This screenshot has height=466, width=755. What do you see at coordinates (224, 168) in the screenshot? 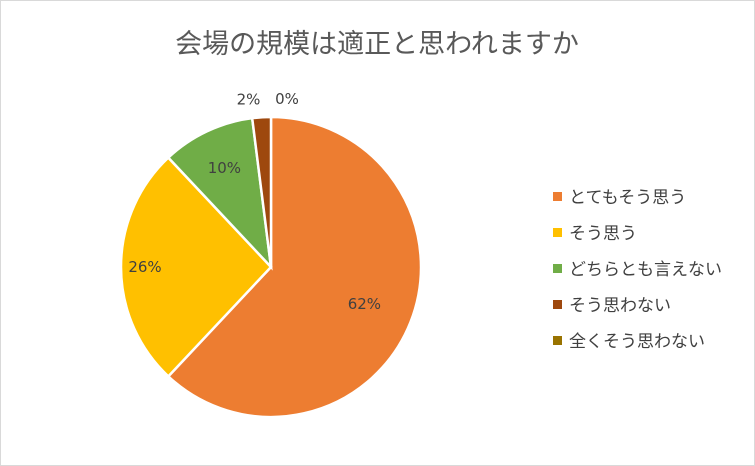
I see `data-label-3: 10%` at bounding box center [224, 168].